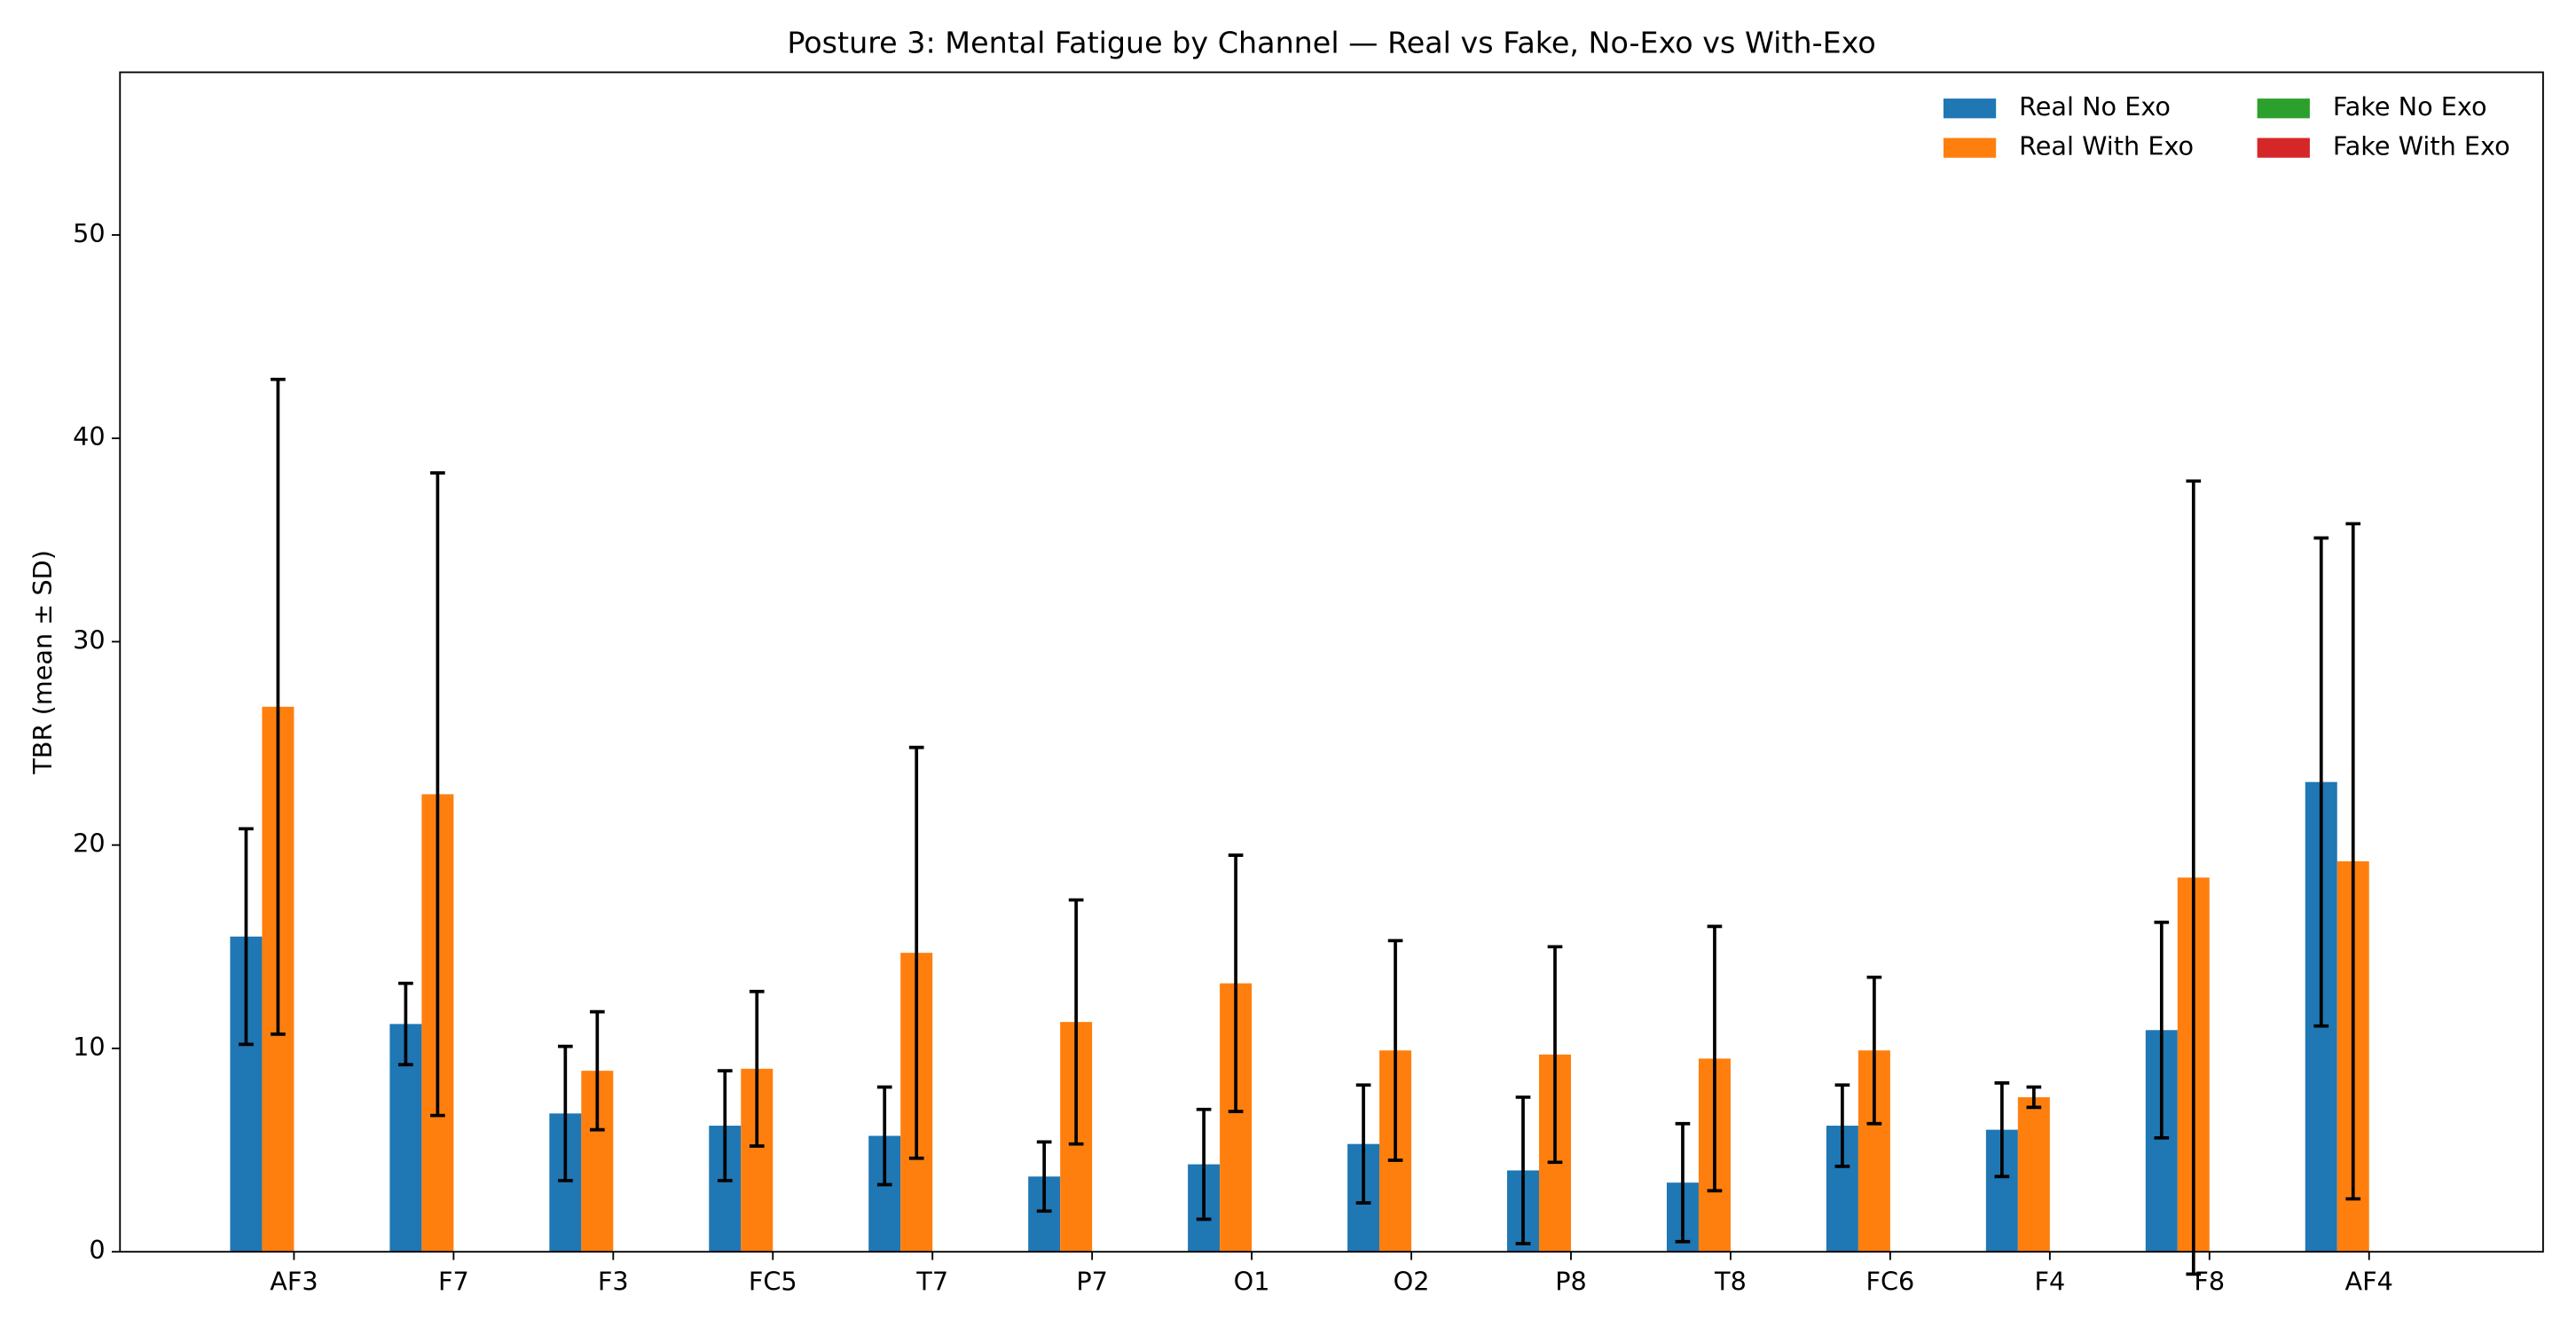 This screenshot has height=1327, width=2576. Describe the element at coordinates (1889, 1281) in the screenshot. I see `x-tick-label: FC6` at that location.